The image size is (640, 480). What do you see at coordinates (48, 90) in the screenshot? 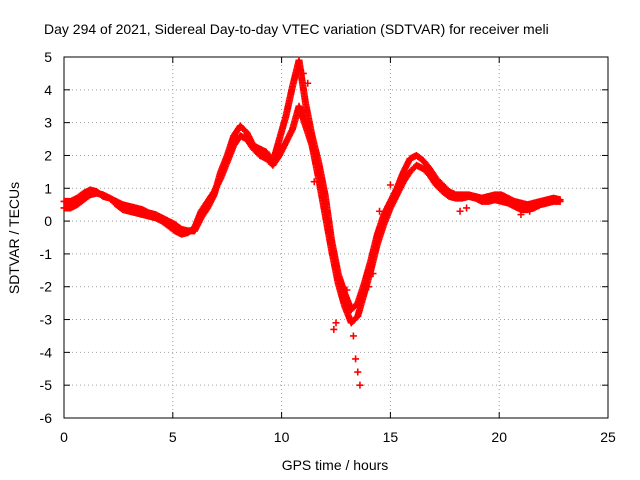
I see `y-tick-label: 4` at bounding box center [48, 90].